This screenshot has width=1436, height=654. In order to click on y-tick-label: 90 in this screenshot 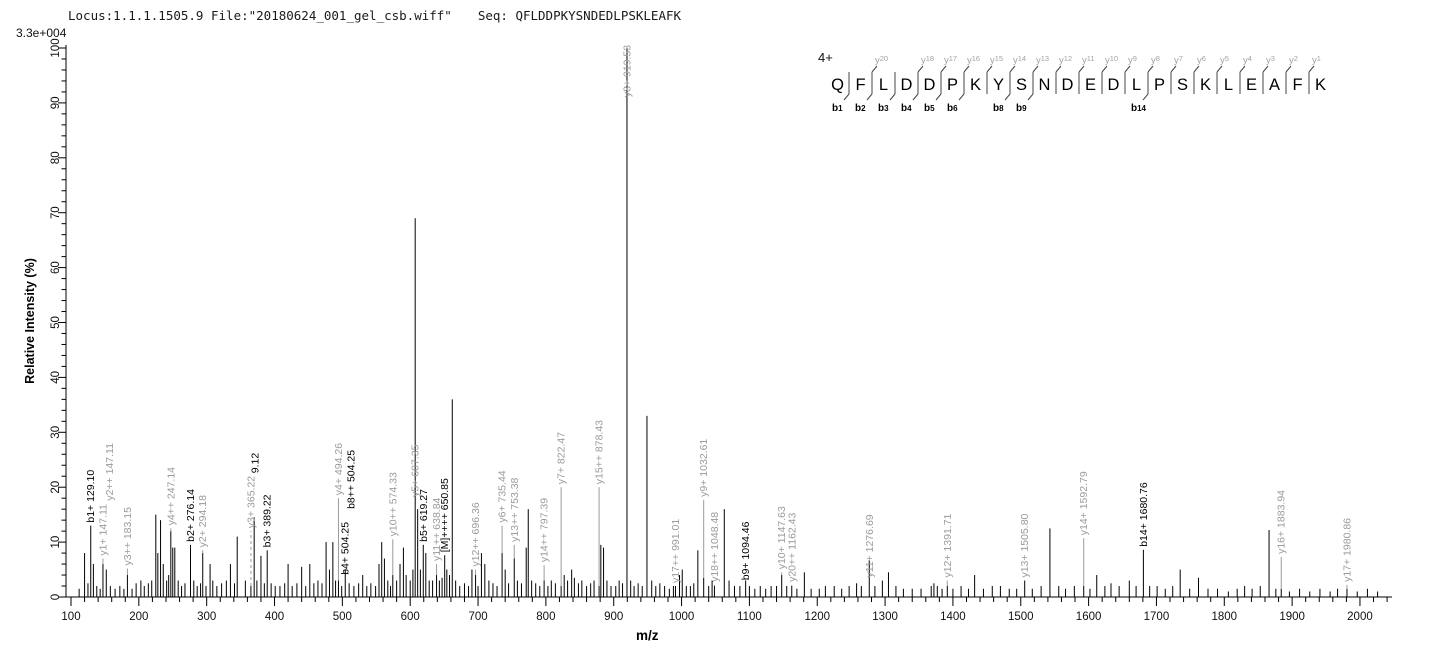, I will do `click(56, 103)`.